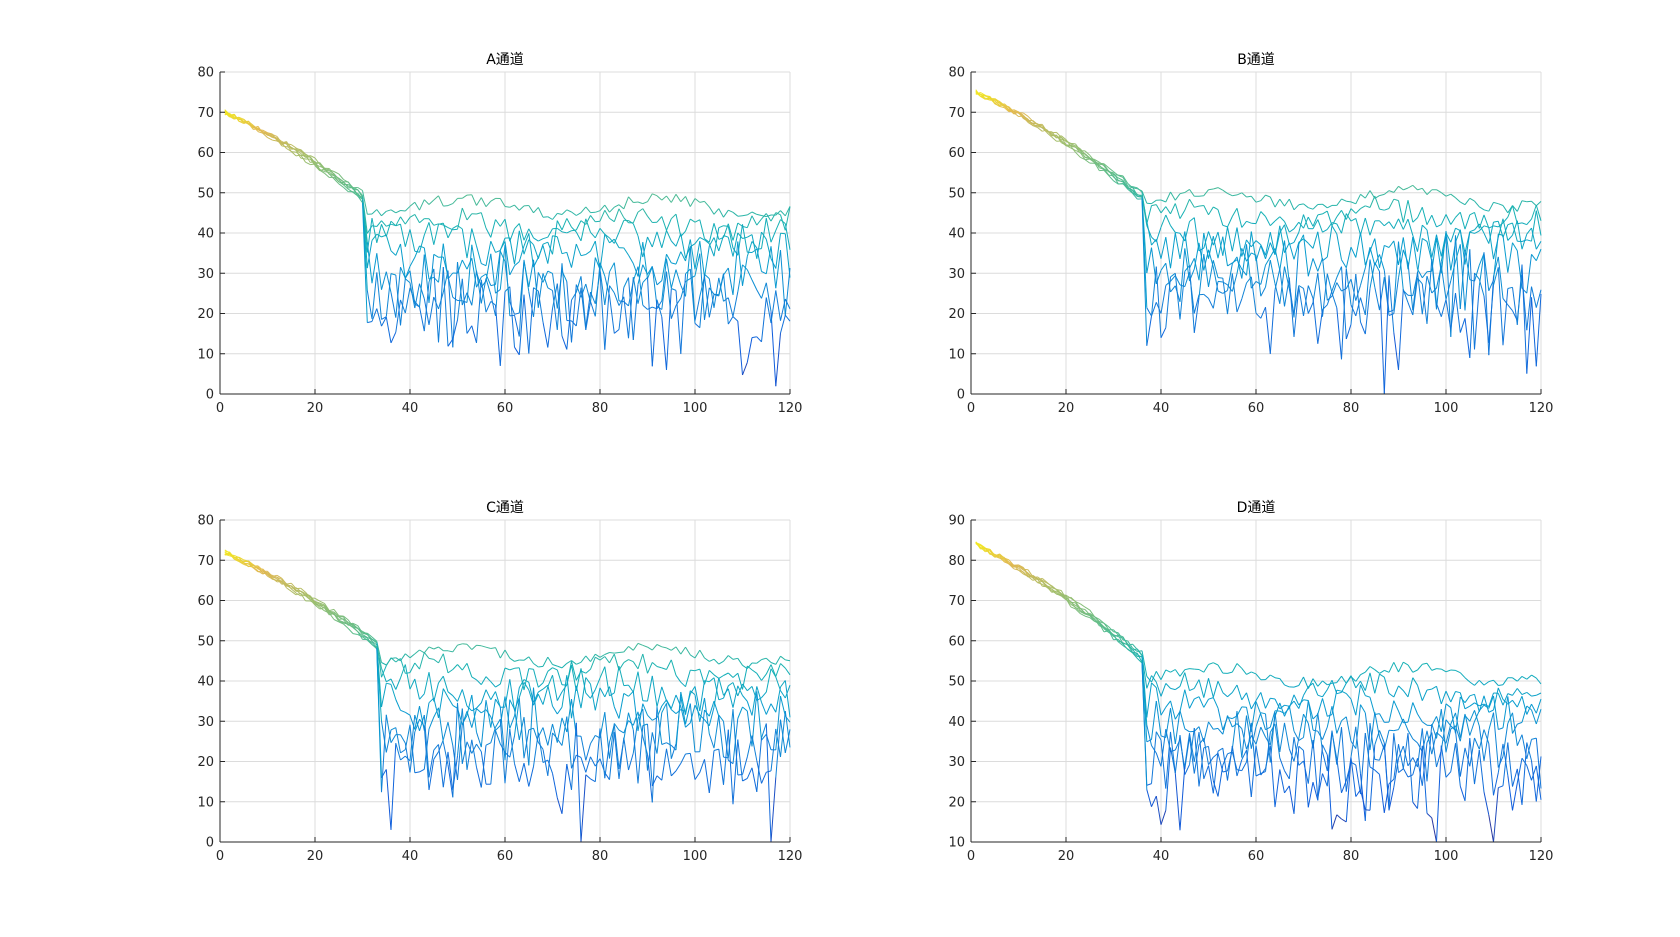  What do you see at coordinates (956, 521) in the screenshot?
I see `y-tick-label: 90` at bounding box center [956, 521].